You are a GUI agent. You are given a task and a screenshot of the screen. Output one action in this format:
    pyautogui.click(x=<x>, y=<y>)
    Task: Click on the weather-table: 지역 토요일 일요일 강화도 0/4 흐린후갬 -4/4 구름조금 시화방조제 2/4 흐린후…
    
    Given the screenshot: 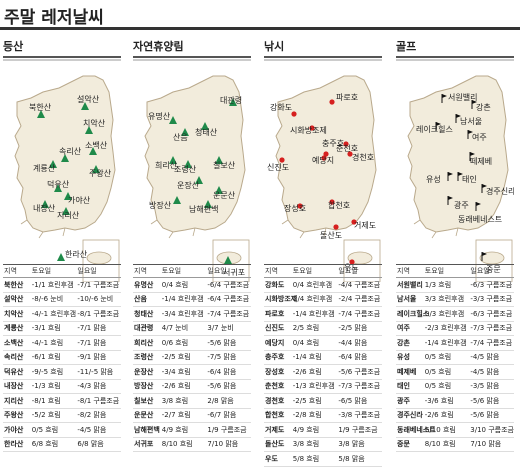 What is the action you would take?
    pyautogui.click(x=323, y=365)
    